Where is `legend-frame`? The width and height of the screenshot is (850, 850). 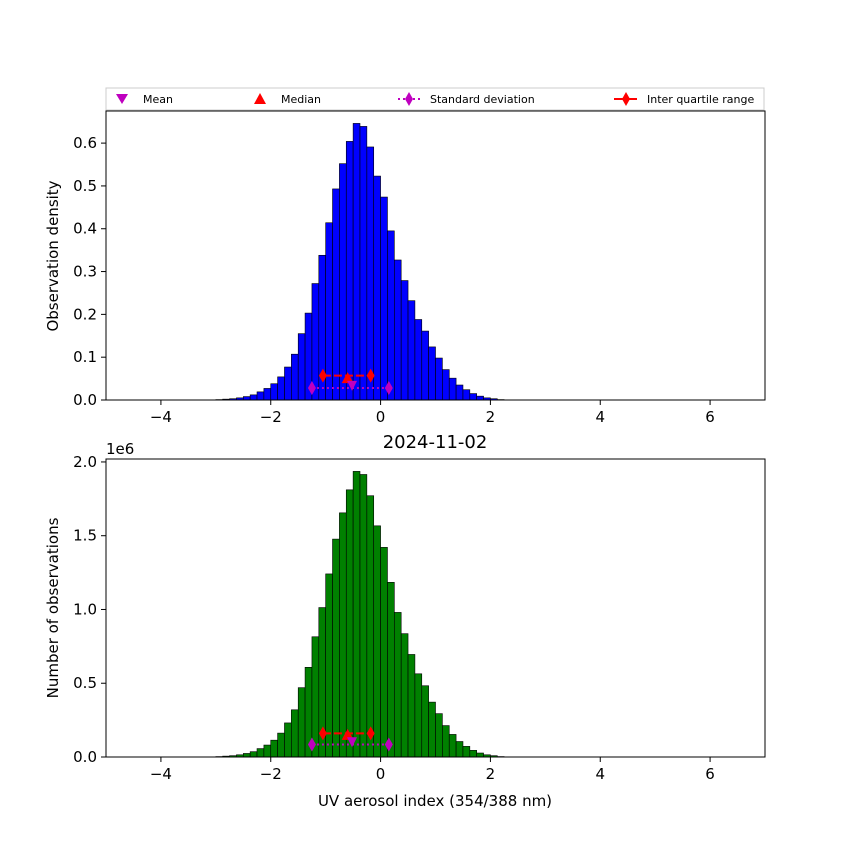
legend-frame is located at coordinates (435, 99).